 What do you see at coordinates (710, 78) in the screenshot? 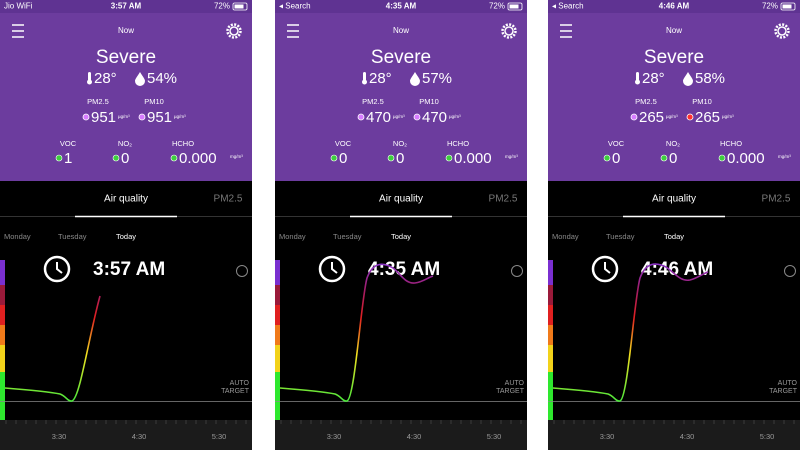
I see `humidity: 58%` at bounding box center [710, 78].